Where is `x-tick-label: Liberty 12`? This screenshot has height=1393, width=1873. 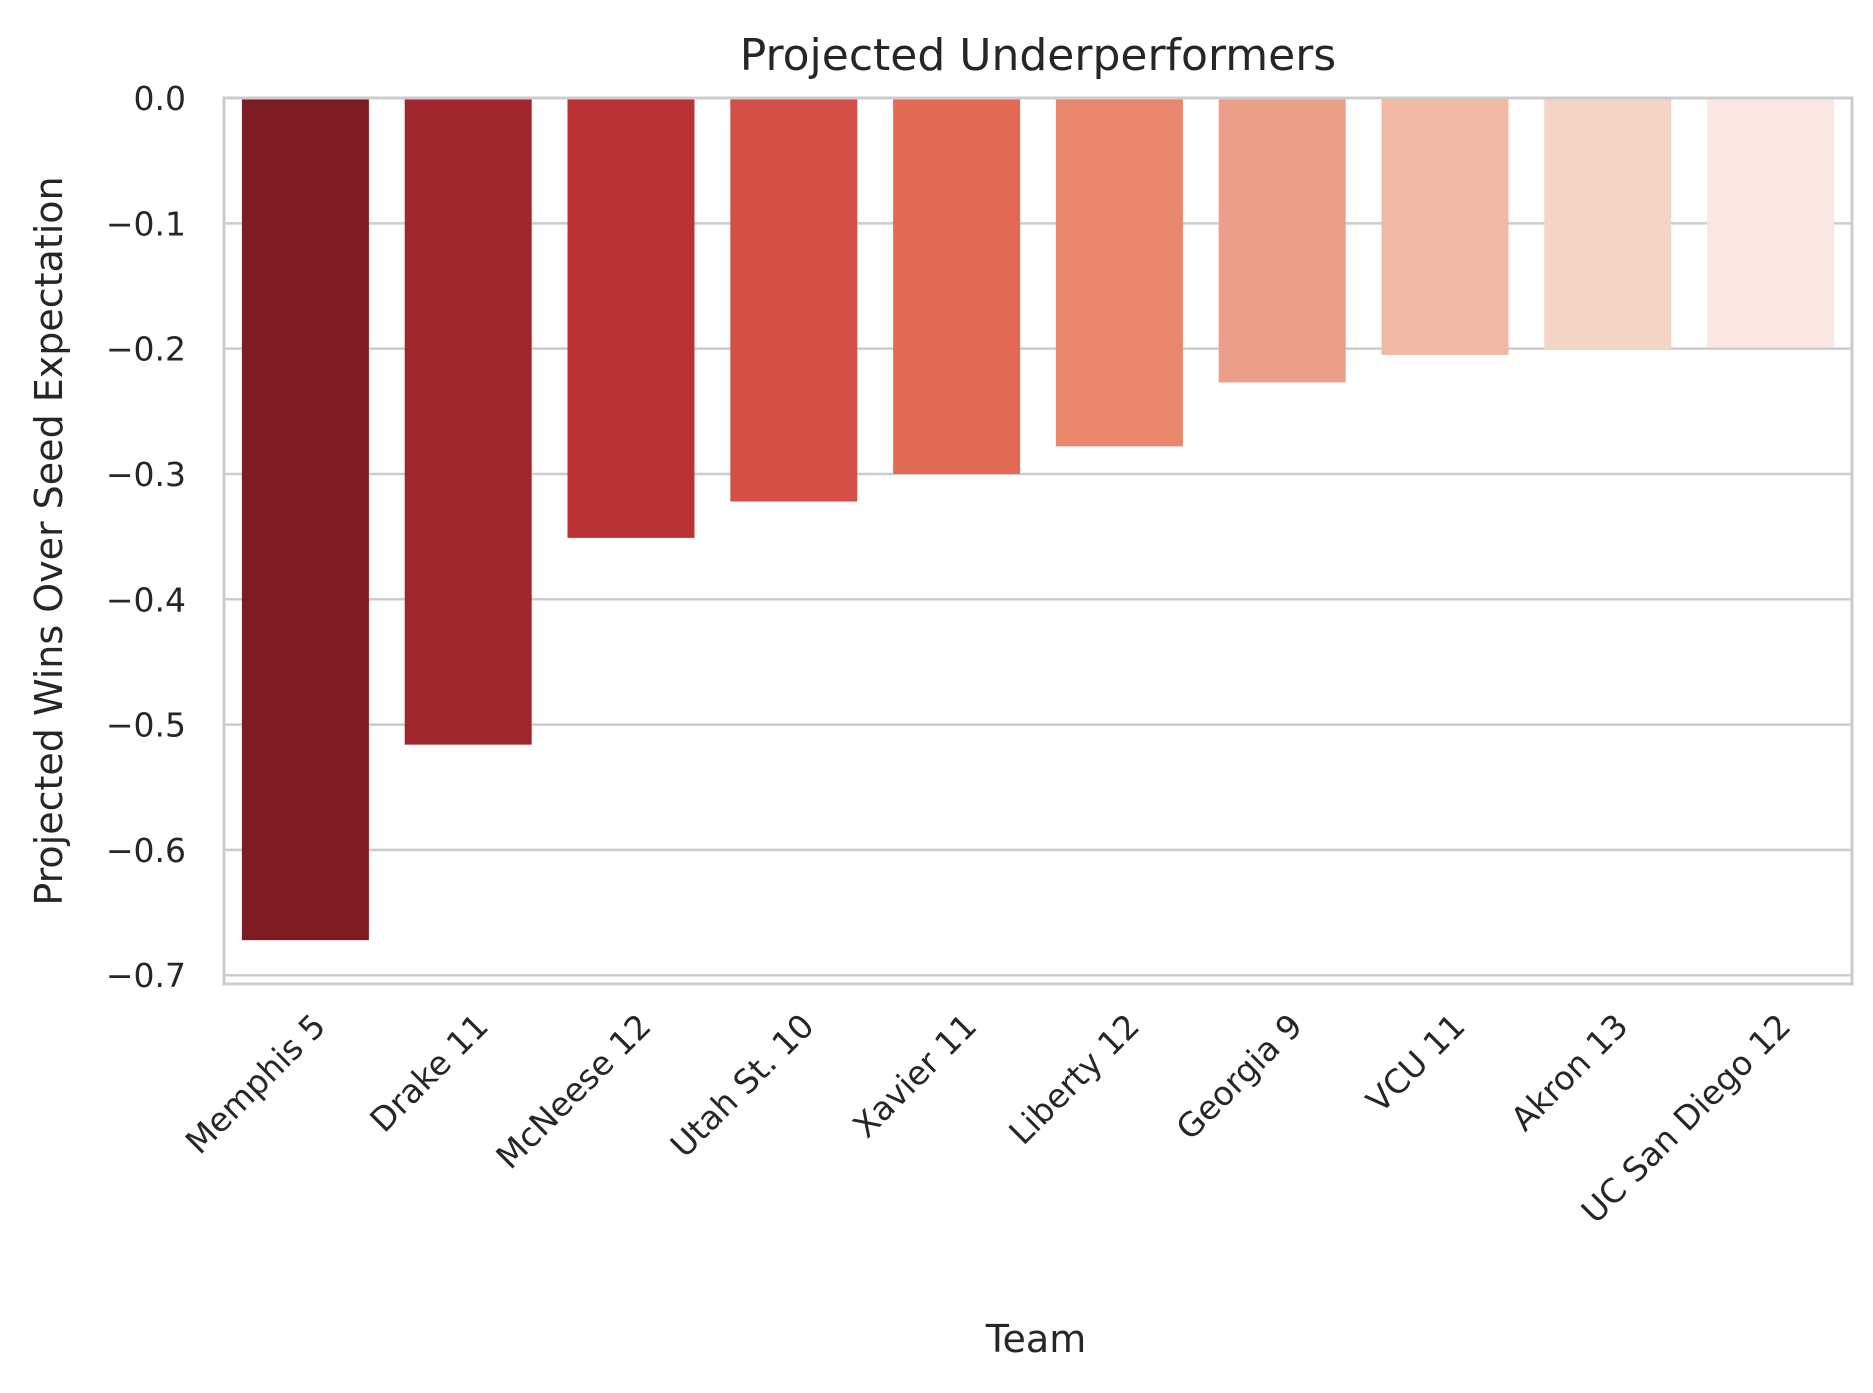
x-tick-label: Liberty 12 is located at coordinates (1074, 1079).